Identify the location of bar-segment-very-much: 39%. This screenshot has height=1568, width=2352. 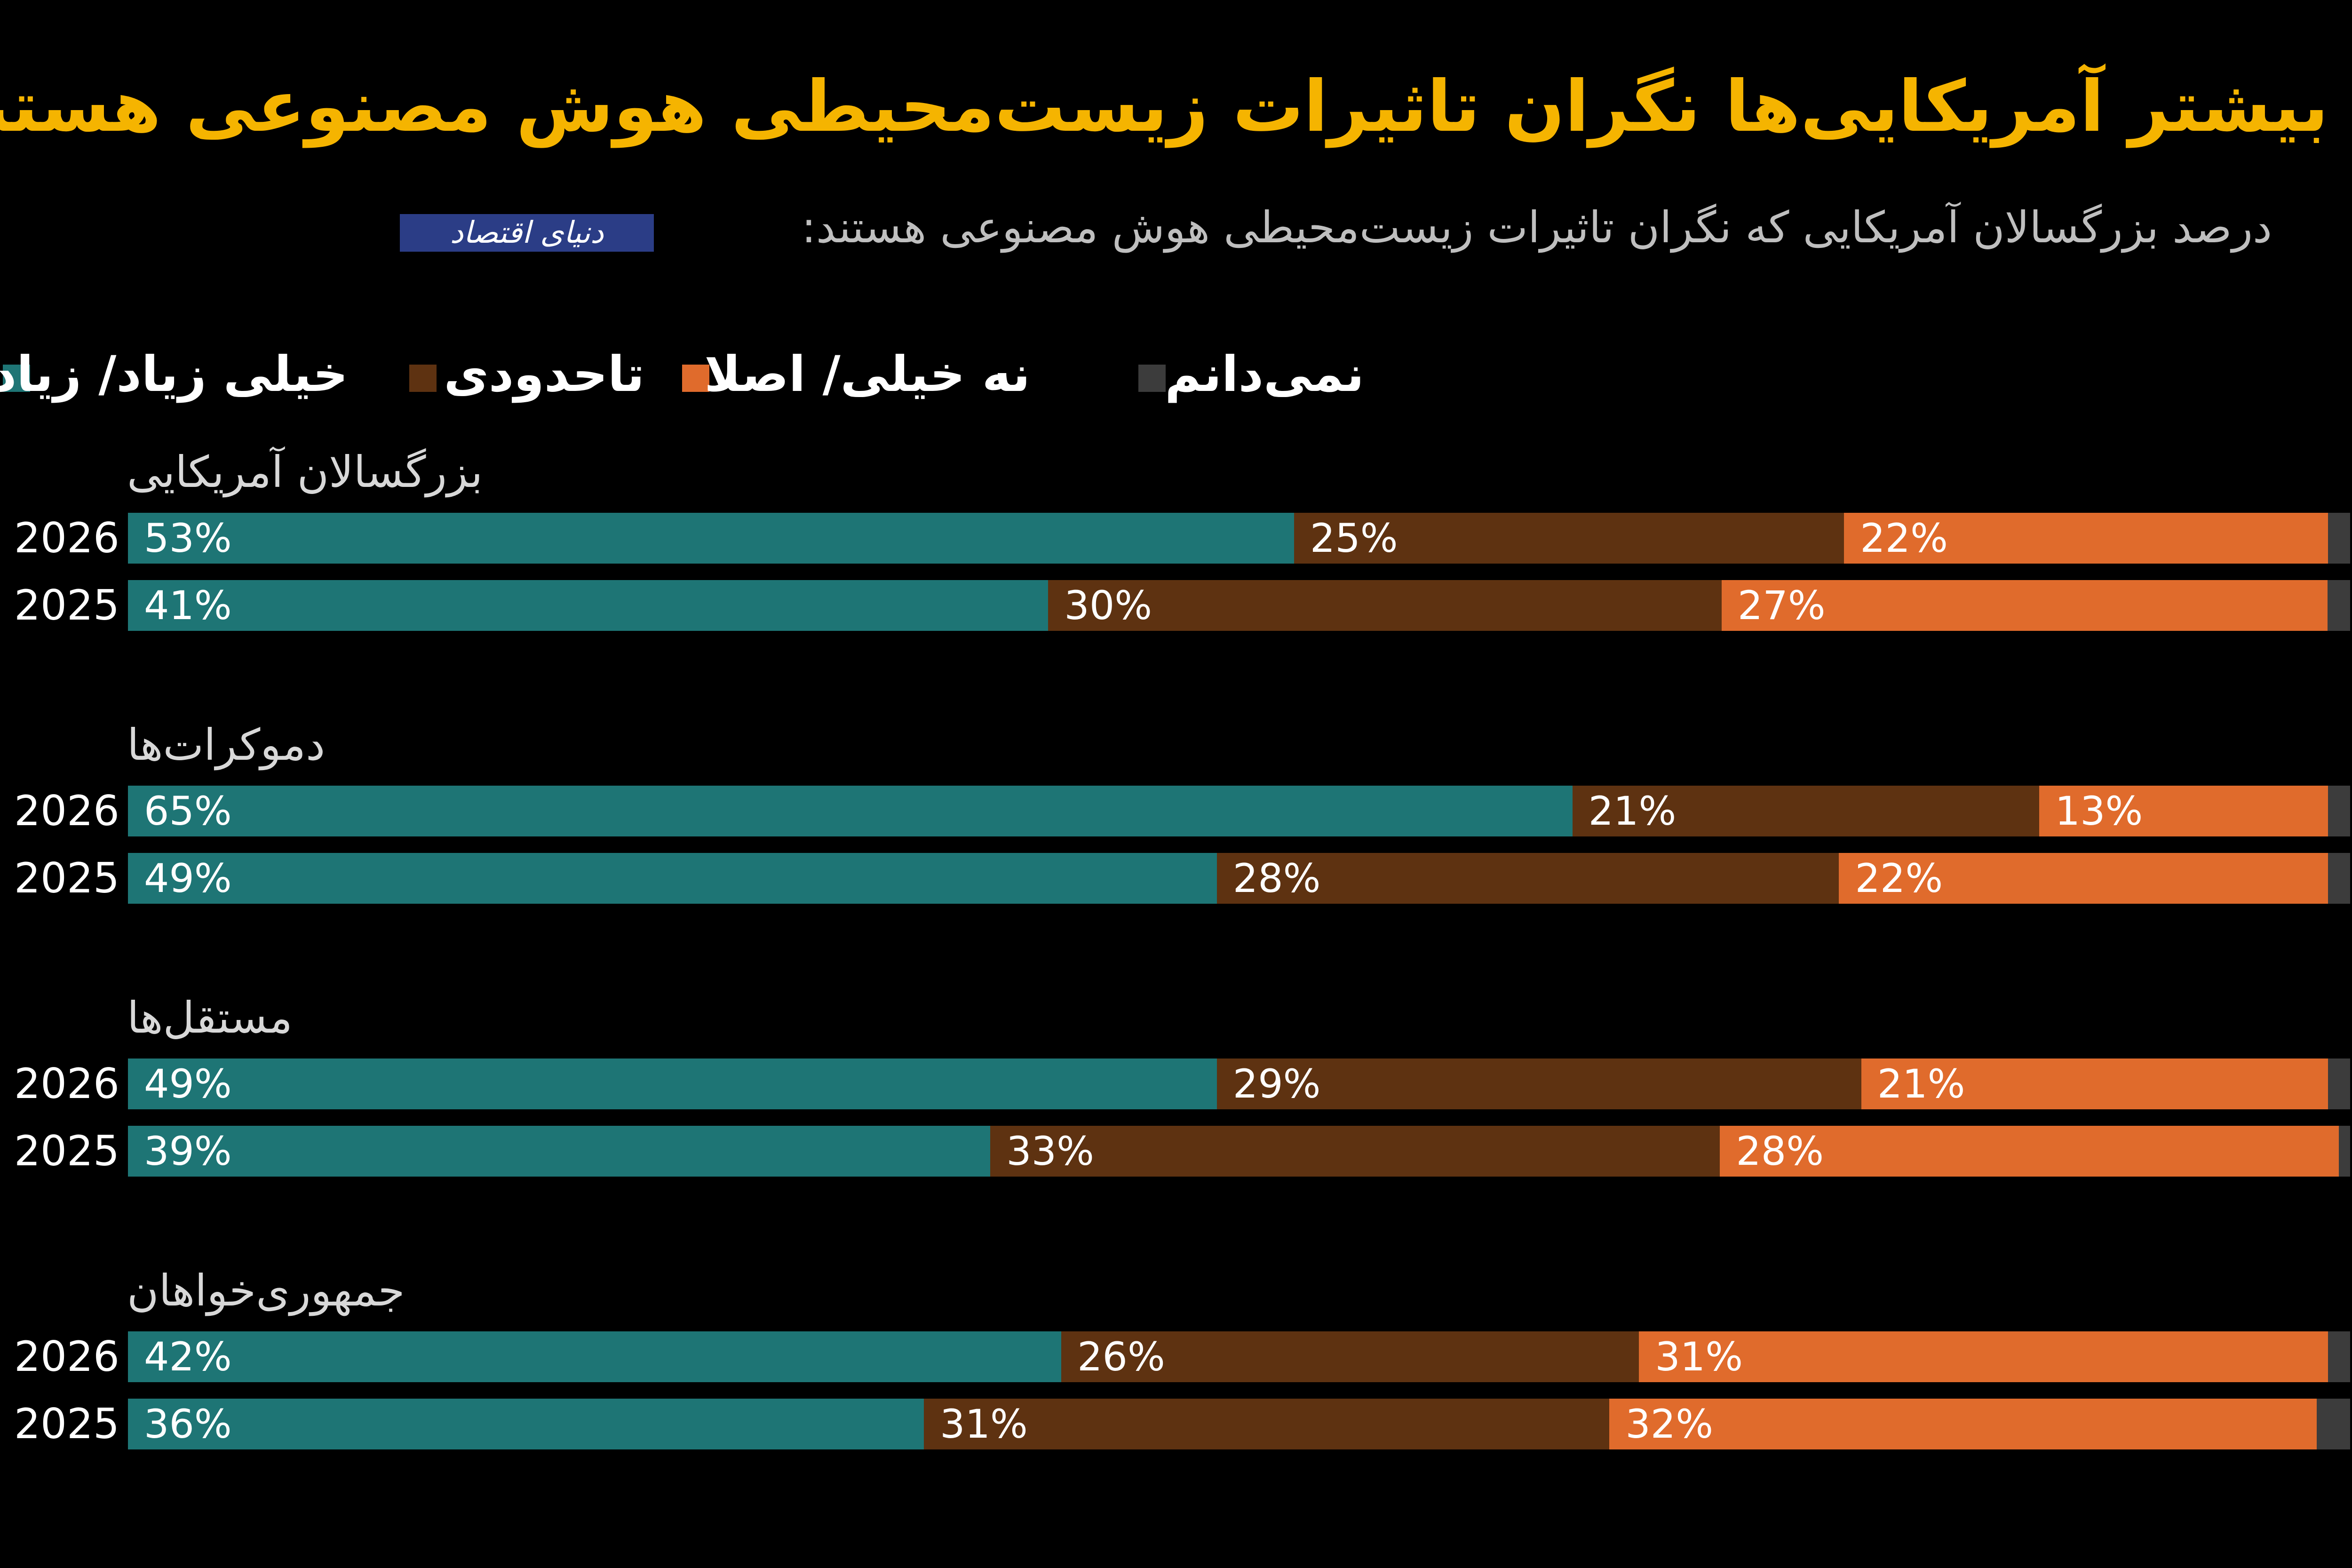
(559, 1151).